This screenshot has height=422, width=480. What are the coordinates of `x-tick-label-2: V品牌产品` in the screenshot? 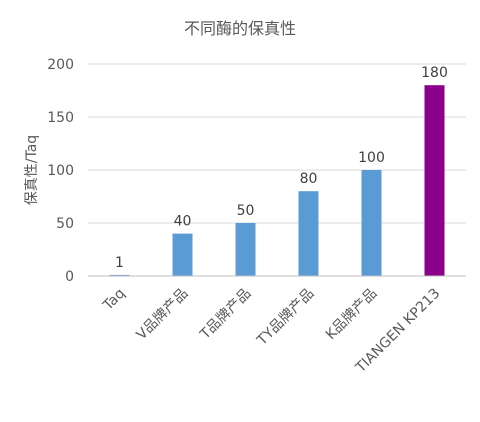 It's located at (162, 314).